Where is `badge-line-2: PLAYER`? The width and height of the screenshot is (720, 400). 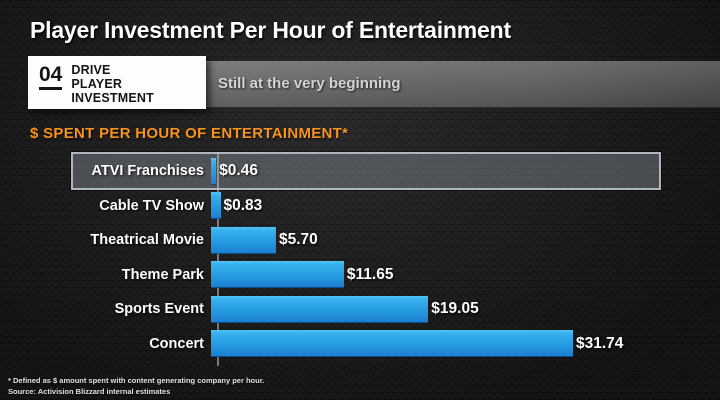 badge-line-2: PLAYER is located at coordinates (97, 83).